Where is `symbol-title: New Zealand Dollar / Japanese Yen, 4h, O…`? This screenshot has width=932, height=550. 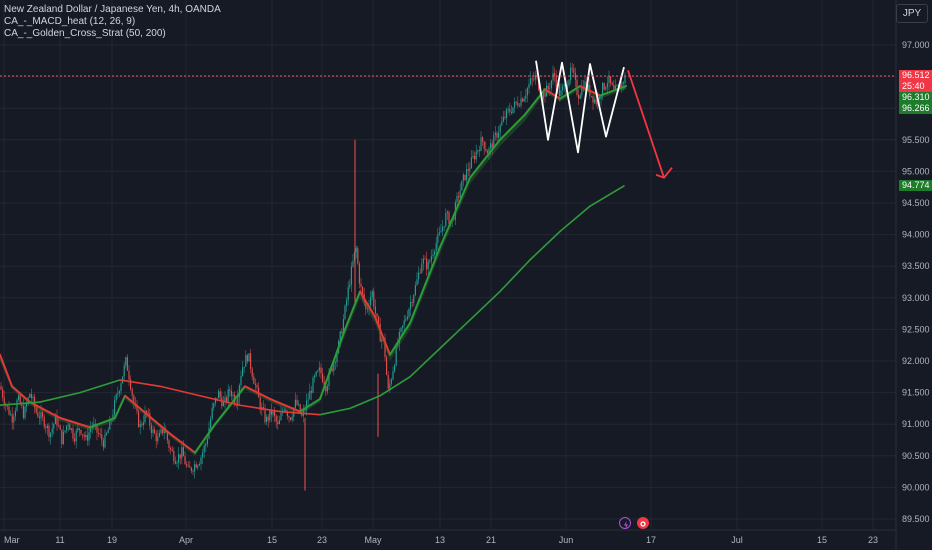 symbol-title: New Zealand Dollar / Japanese Yen, 4h, O… is located at coordinates (112, 9).